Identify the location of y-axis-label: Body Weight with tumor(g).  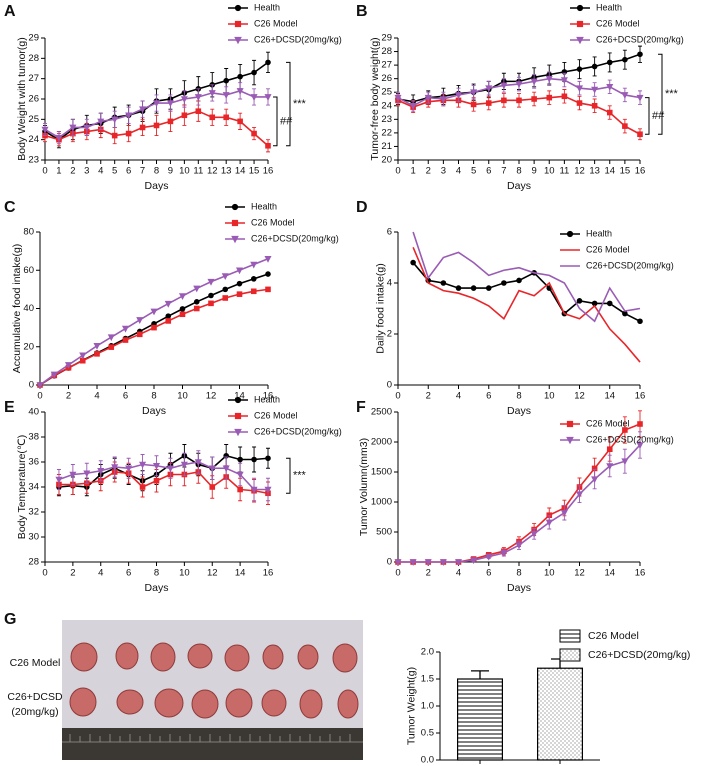
(22, 99).